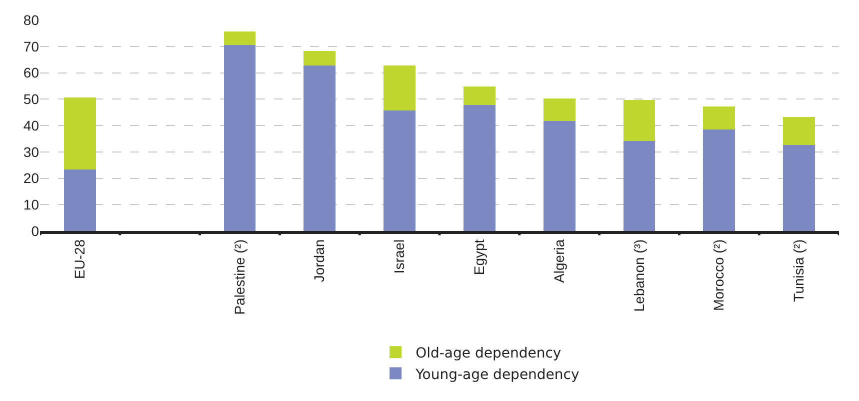 The height and width of the screenshot is (401, 859). Describe the element at coordinates (497, 374) in the screenshot. I see `legend-label: Young-age dependency` at that location.